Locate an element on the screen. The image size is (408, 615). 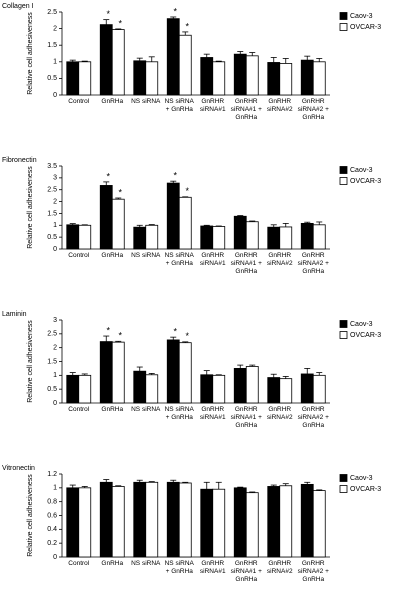
y-tick-label: 1.2 is located at coordinates (52, 474).